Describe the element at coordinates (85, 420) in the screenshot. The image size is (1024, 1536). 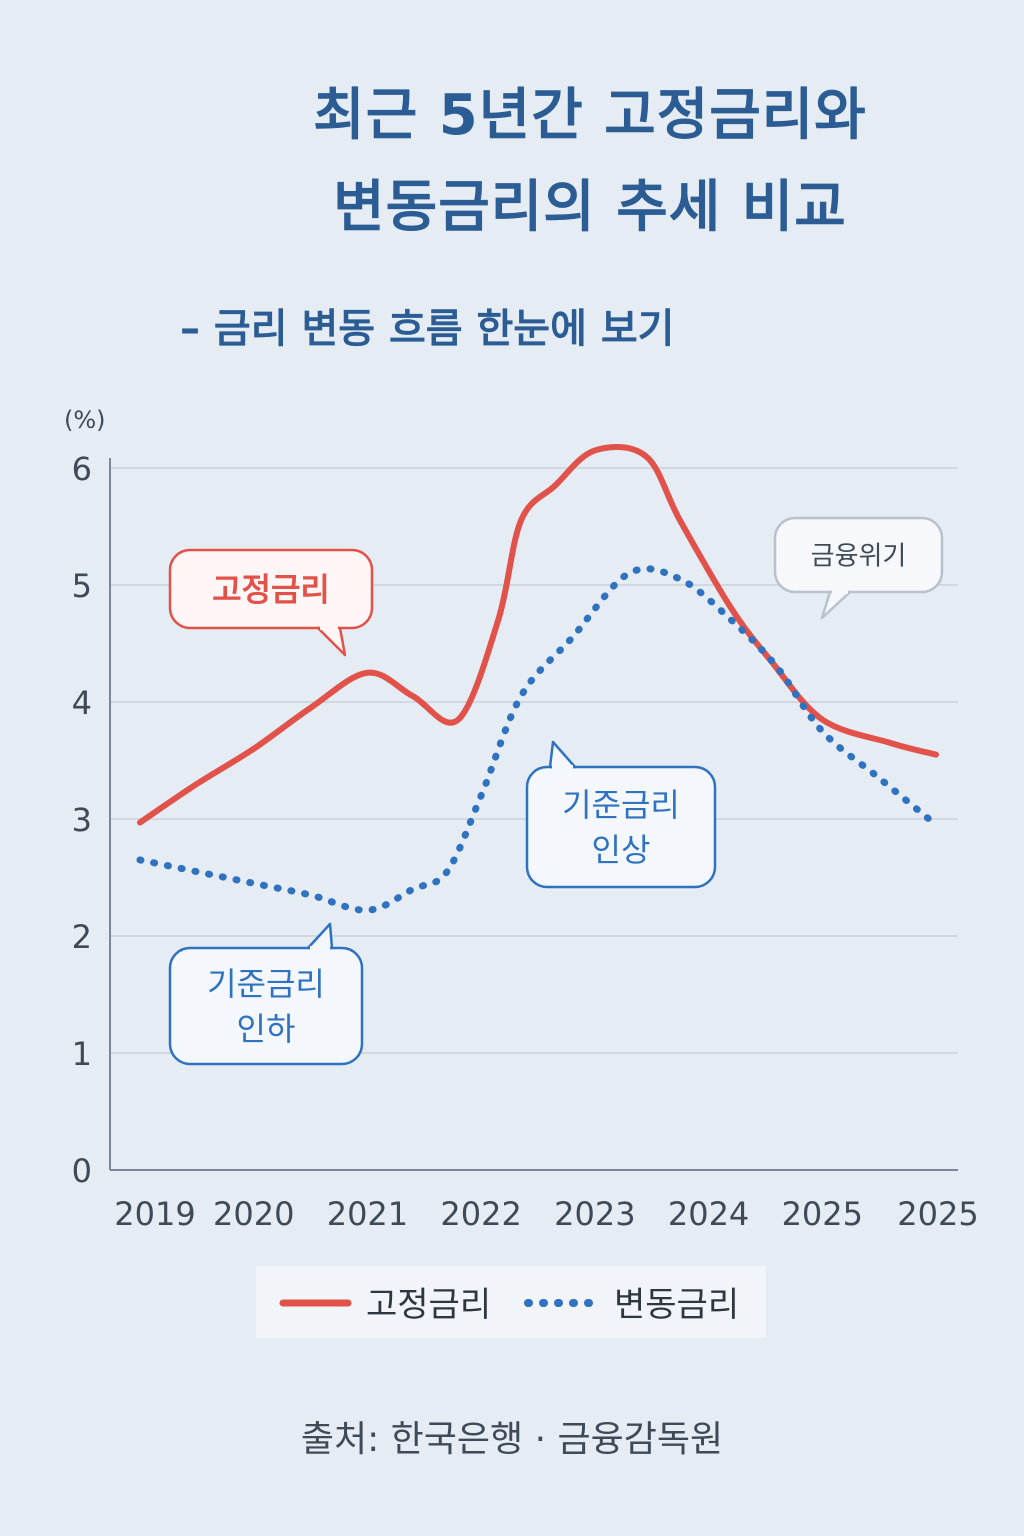
I see `y-axis-unit: (%)` at that location.